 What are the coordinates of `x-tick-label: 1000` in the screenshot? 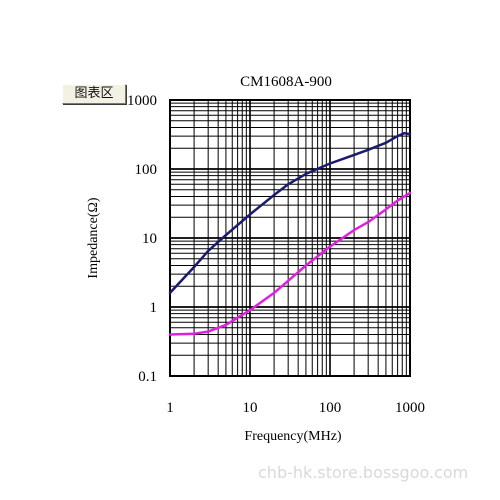 It's located at (410, 408).